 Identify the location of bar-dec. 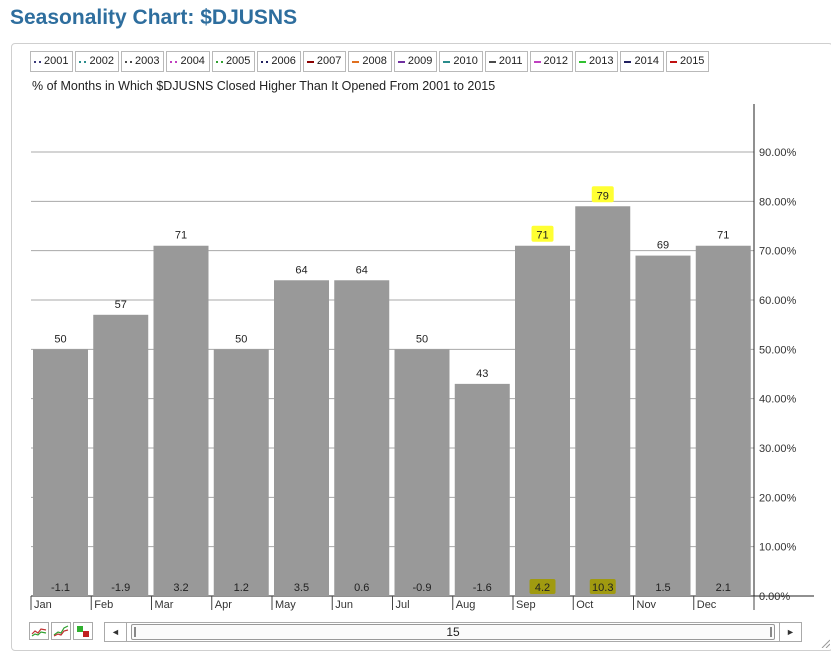
(723, 420).